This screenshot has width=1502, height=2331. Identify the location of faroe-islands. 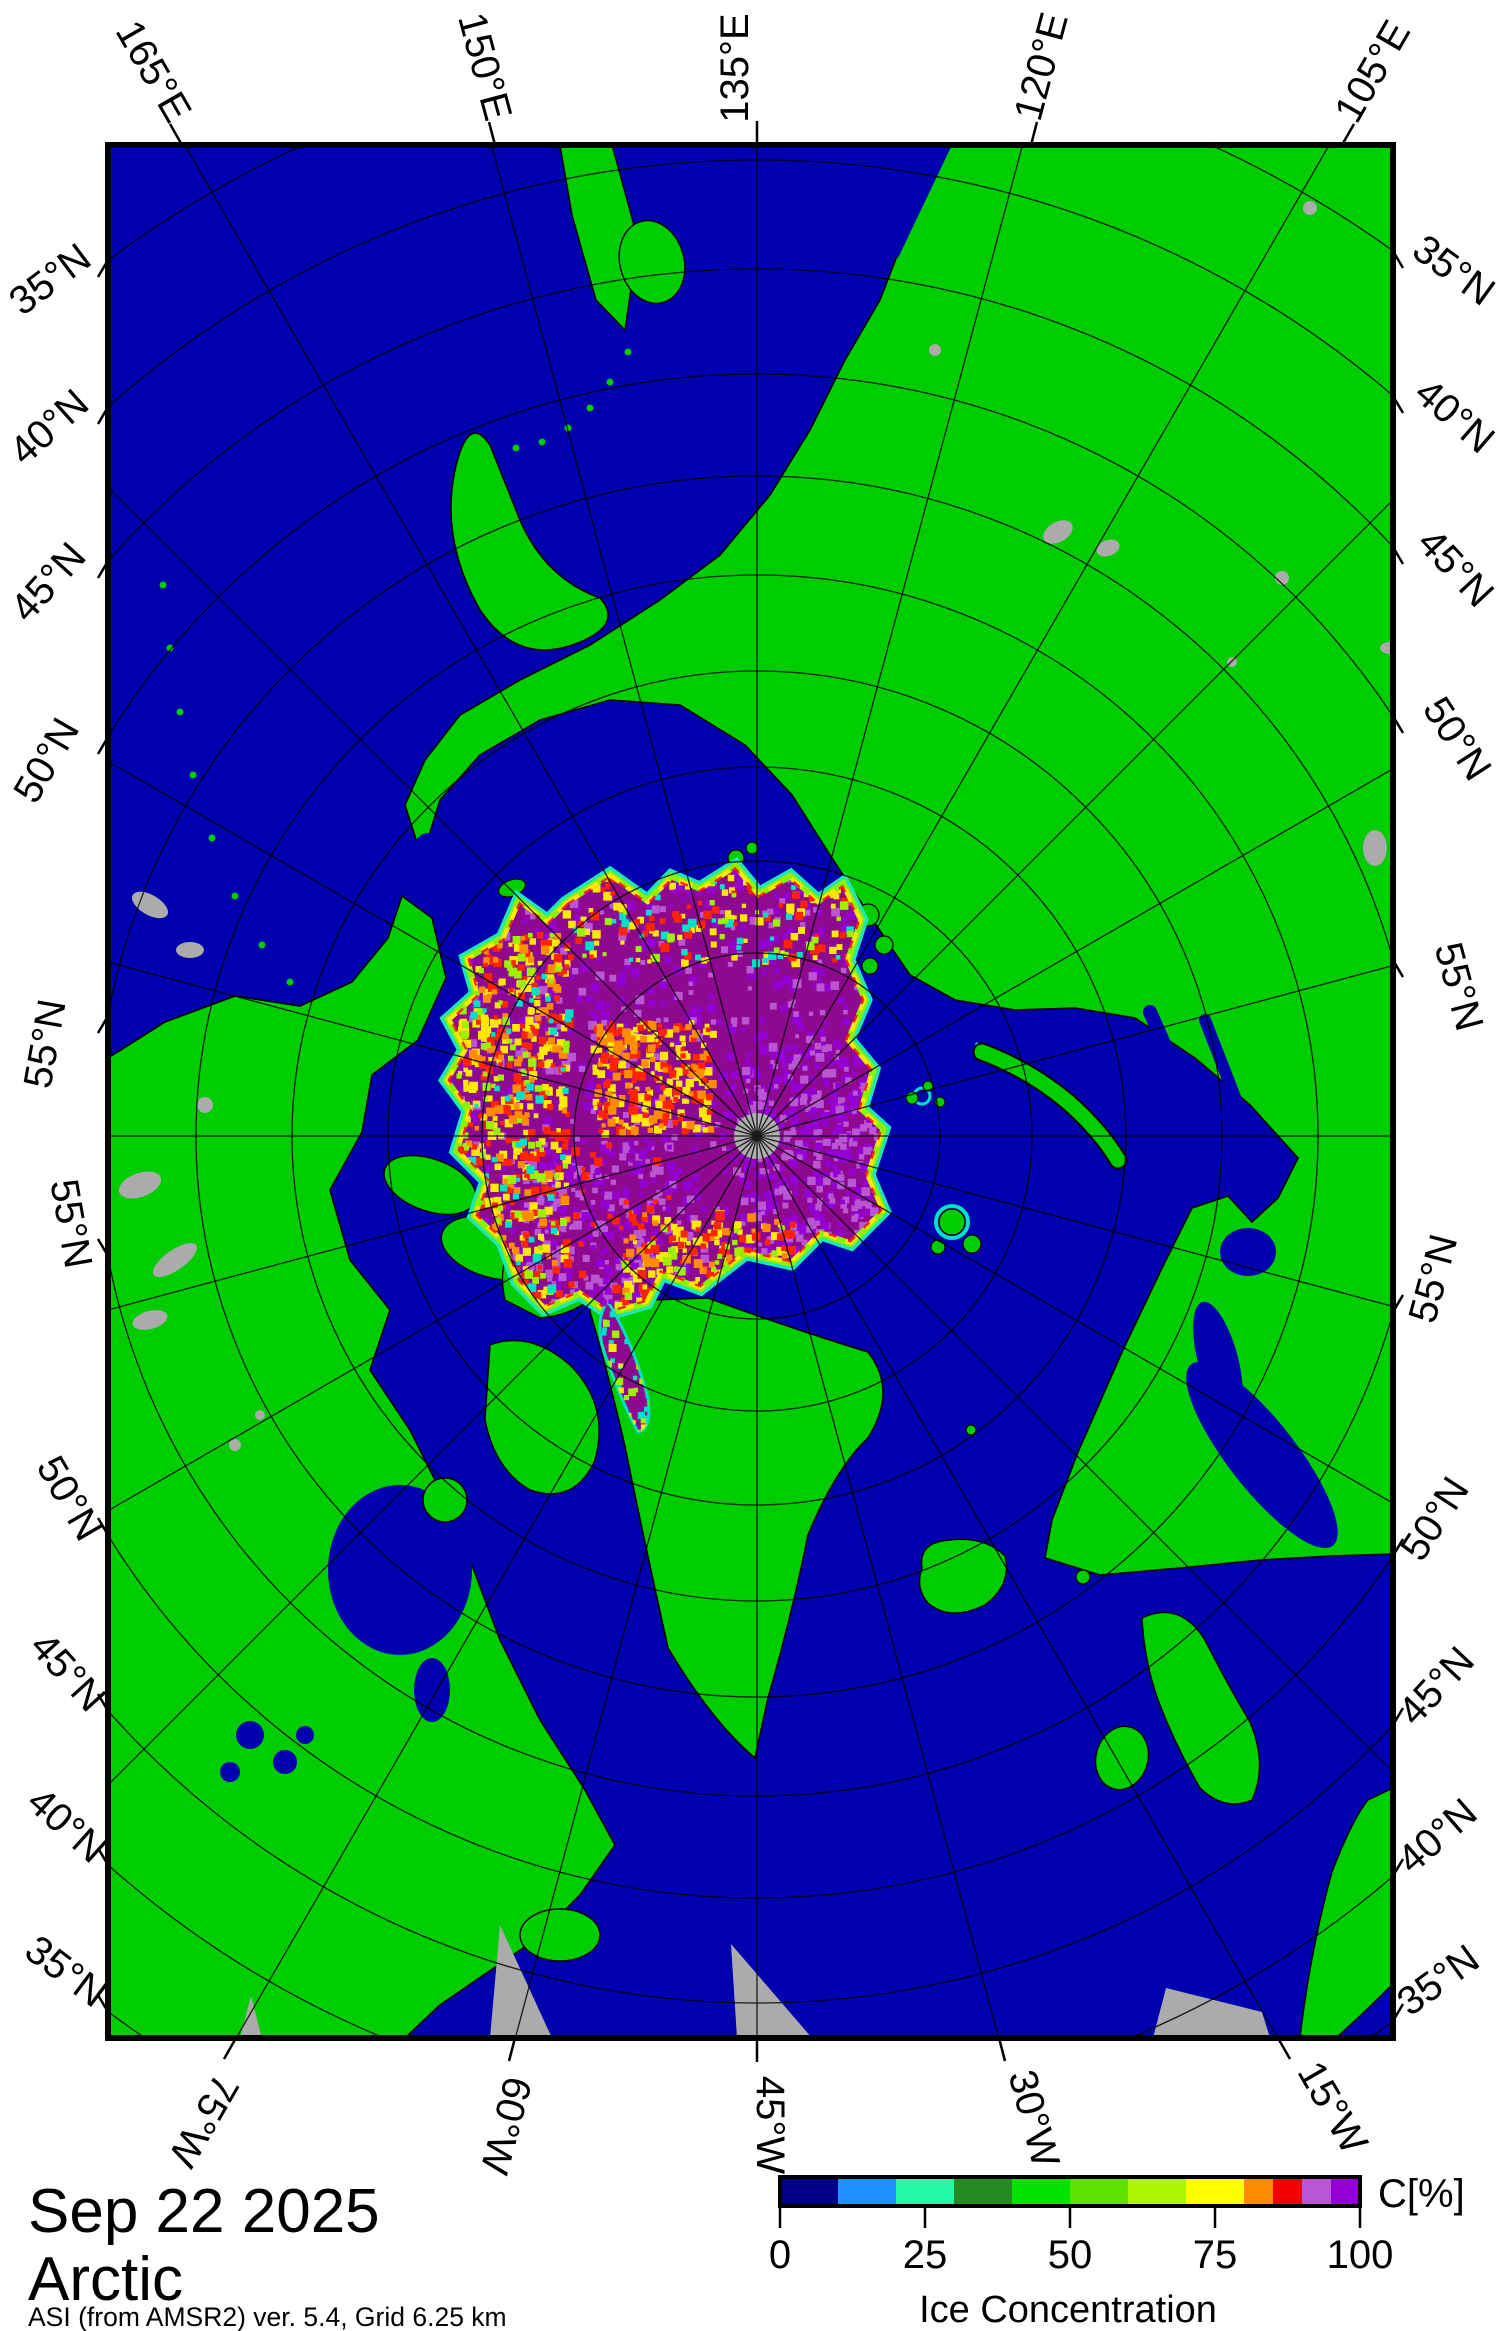
(1083, 1577).